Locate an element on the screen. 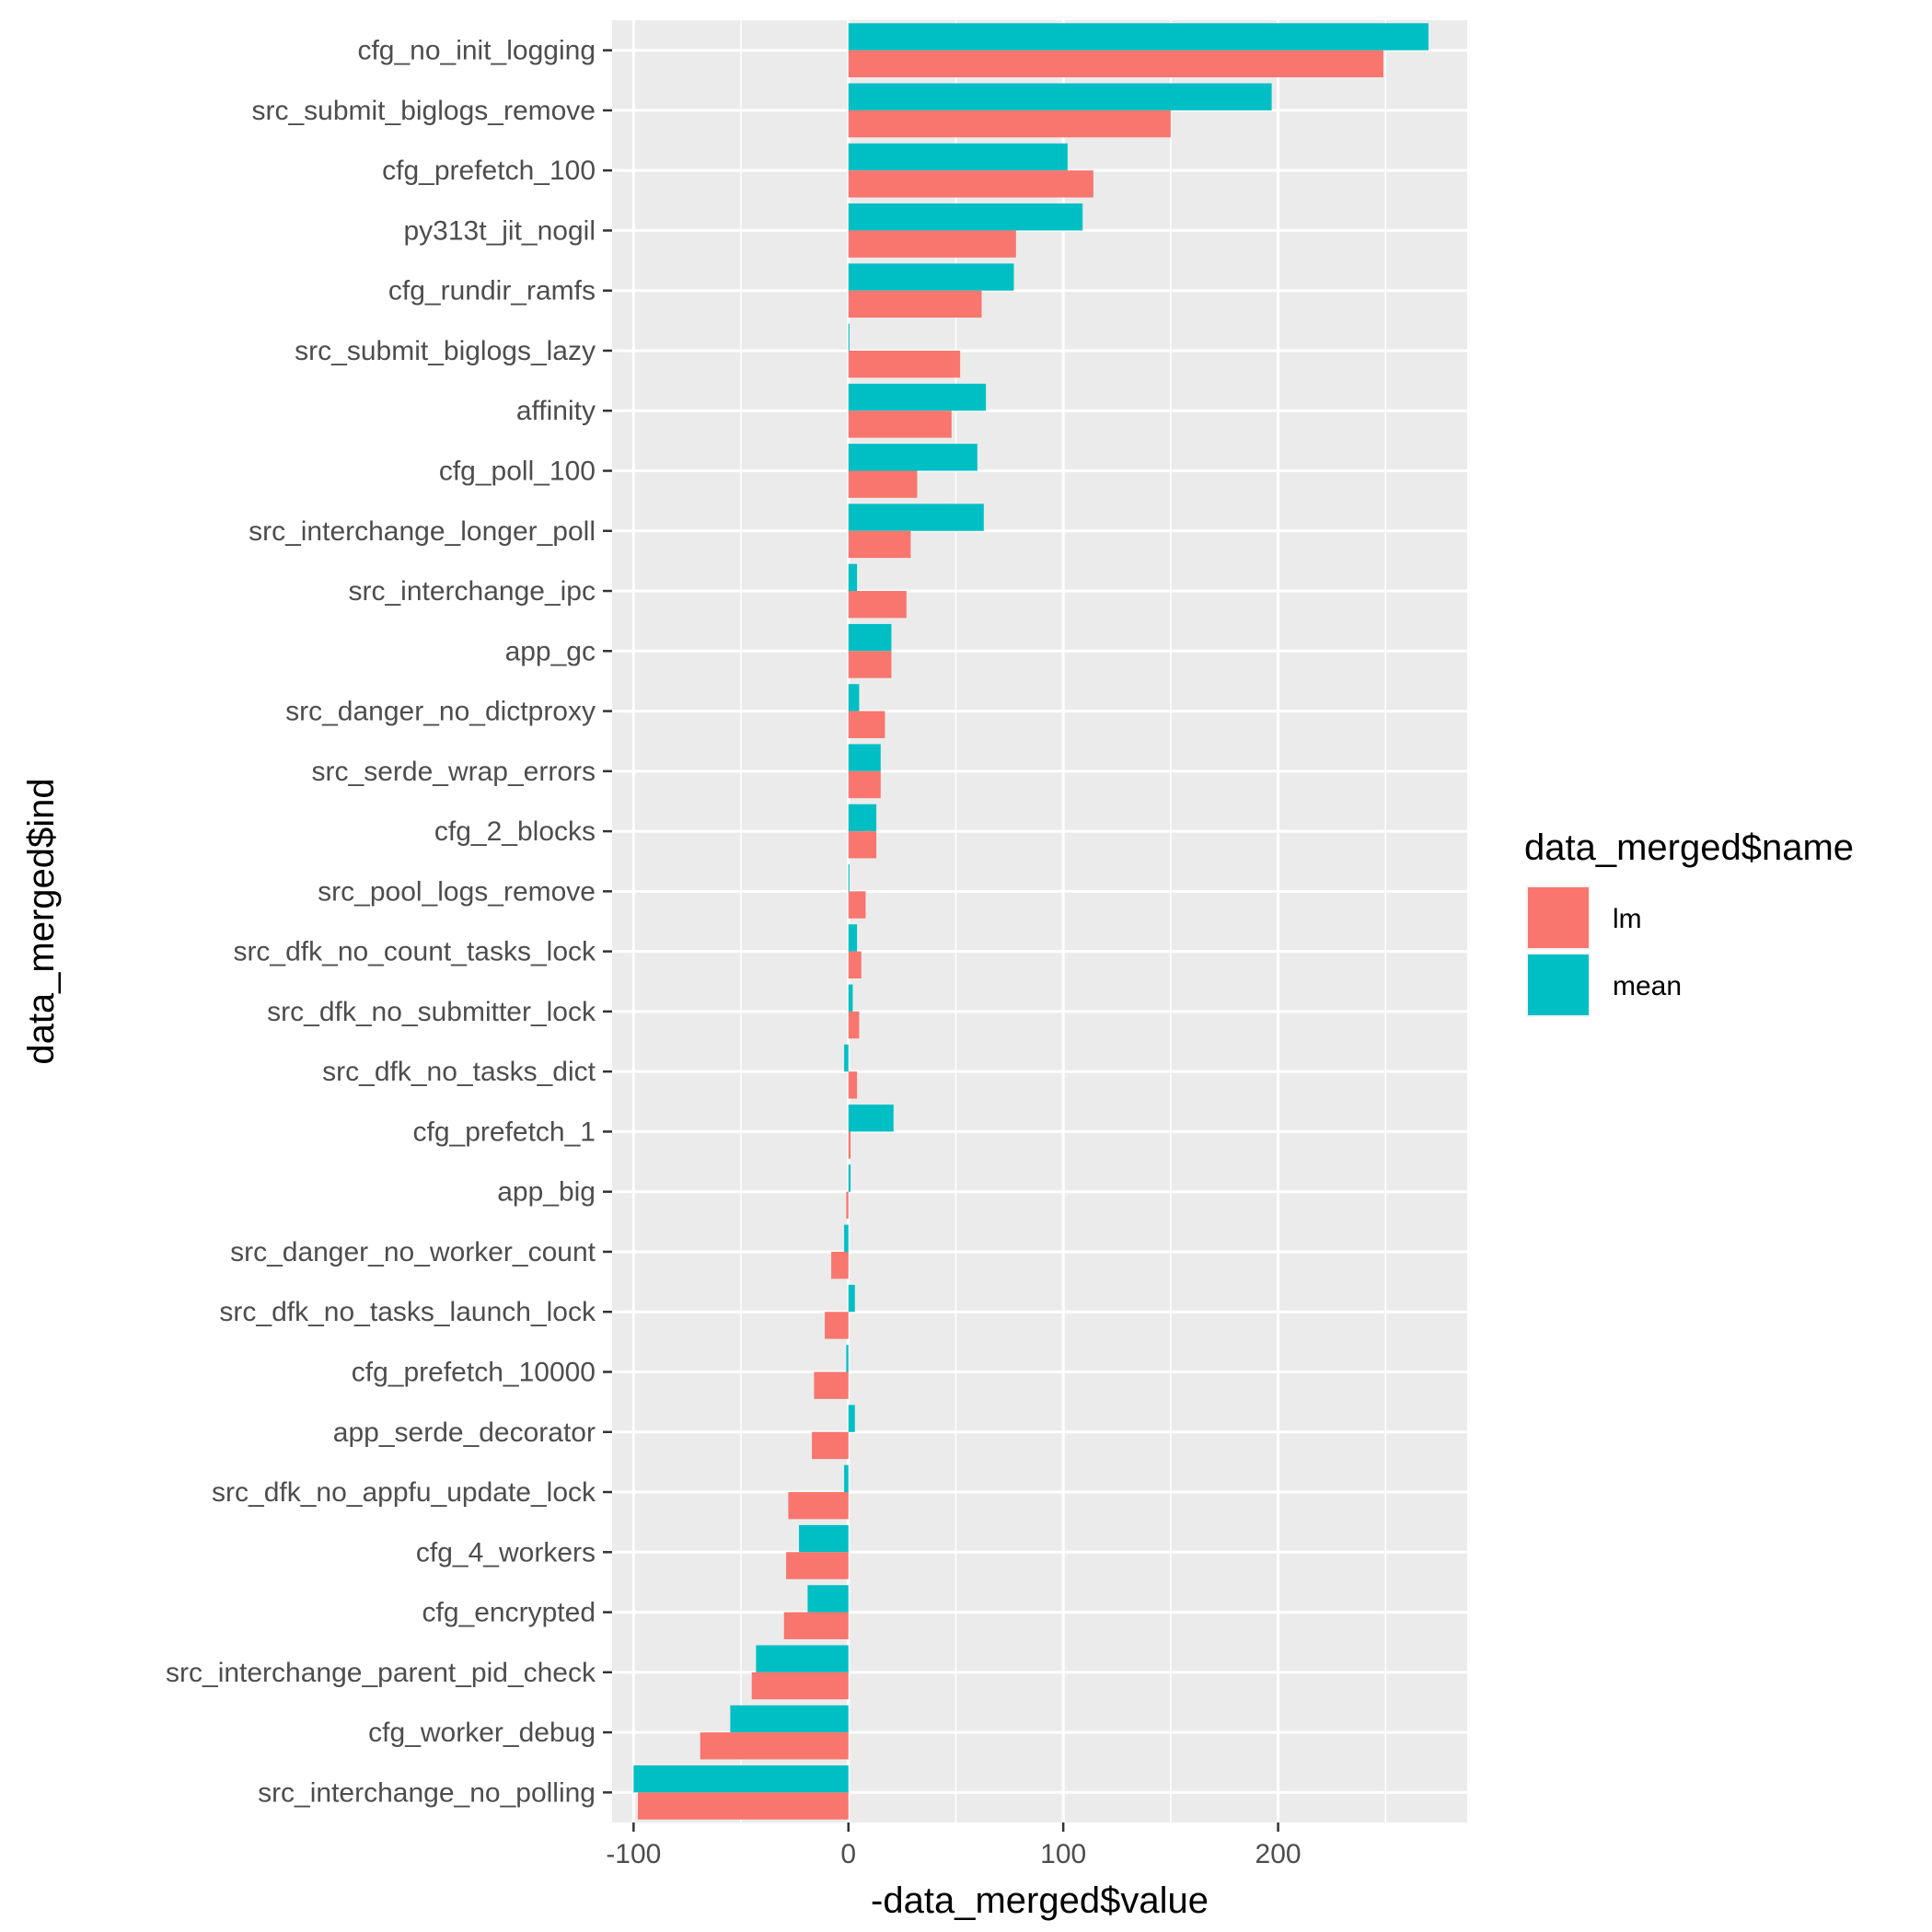  x-axis: -100 0 100 200 is located at coordinates (954, 1846).